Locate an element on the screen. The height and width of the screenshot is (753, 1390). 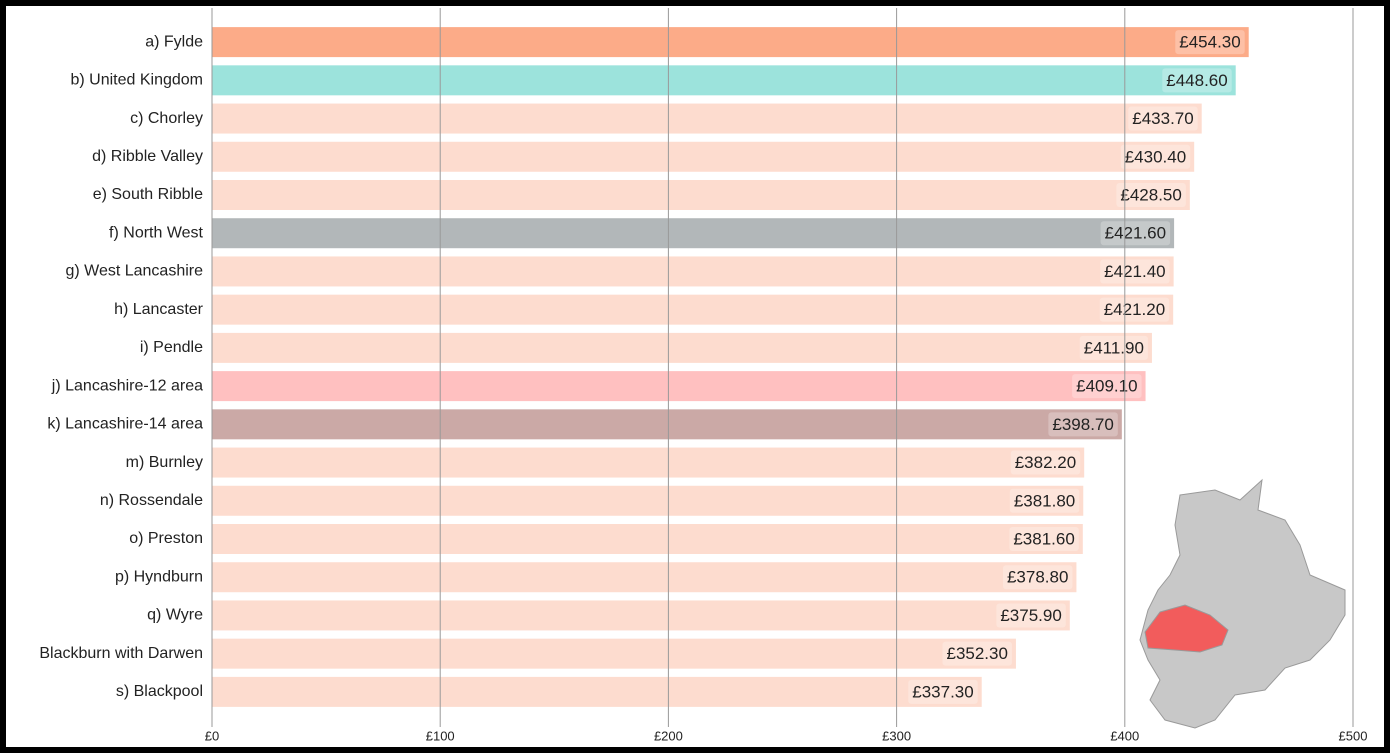
value-label: £398.70 is located at coordinates (1082, 424).